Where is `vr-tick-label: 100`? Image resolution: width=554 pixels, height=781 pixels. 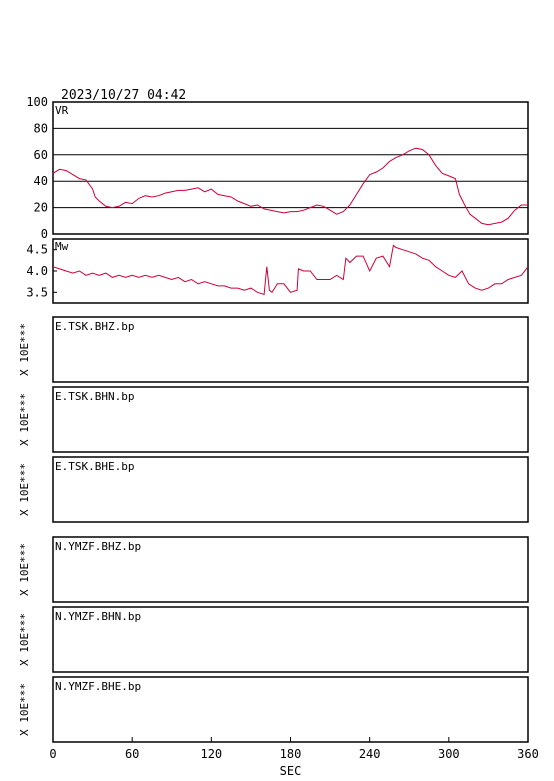 vr-tick-label: 100 is located at coordinates (37, 102).